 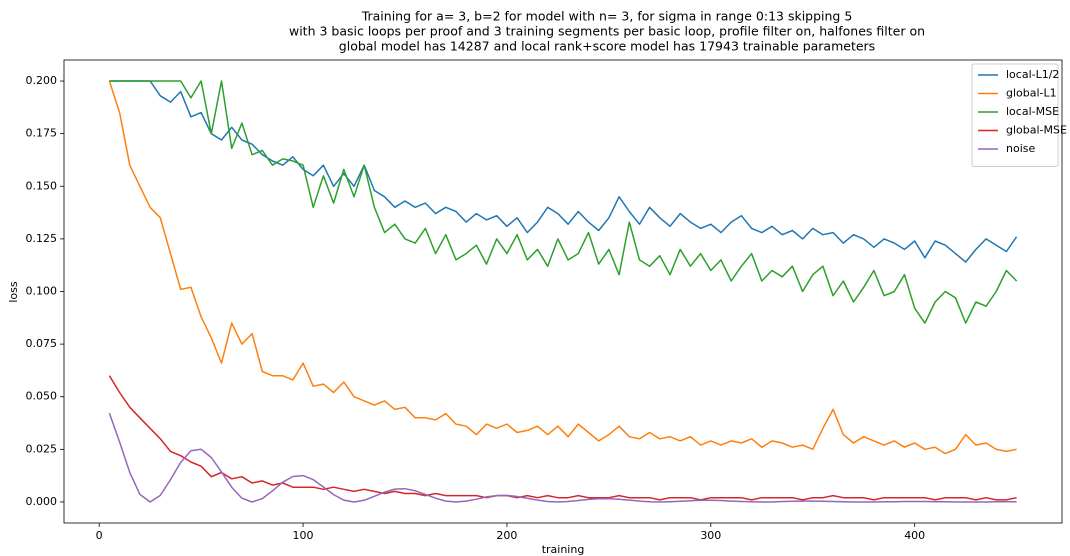 What do you see at coordinates (42, 501) in the screenshot?
I see `y-tick-label: 0.000` at bounding box center [42, 501].